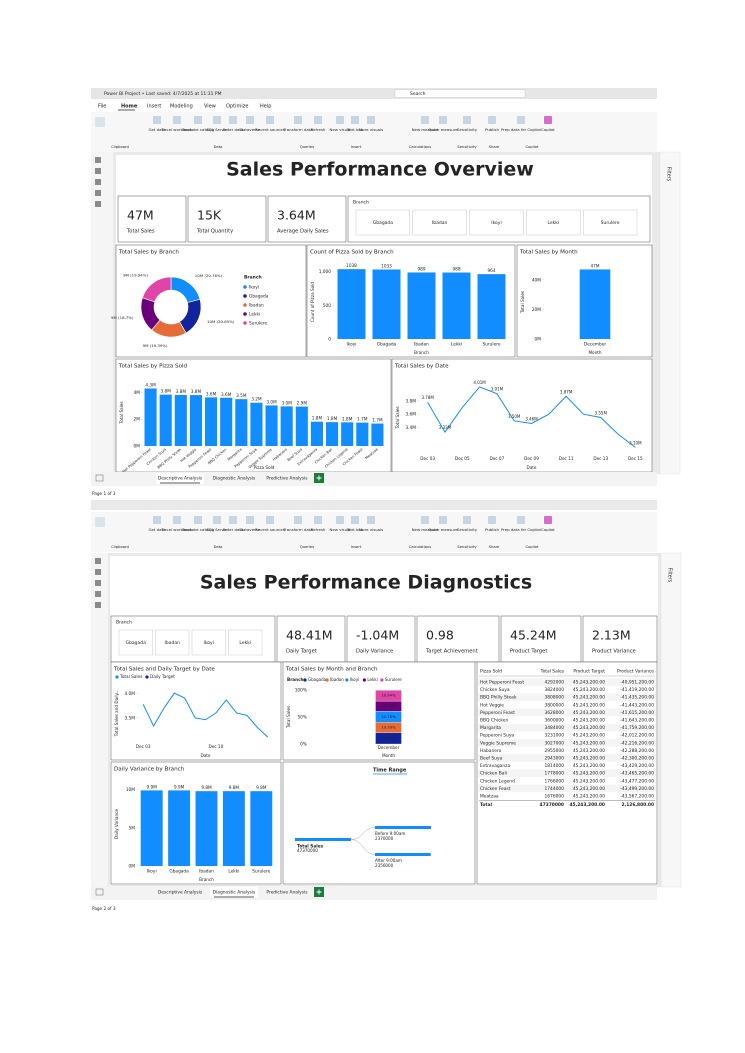 This screenshot has height=1053, width=745. What do you see at coordinates (265, 107) in the screenshot?
I see `menu-item: Help` at bounding box center [265, 107].